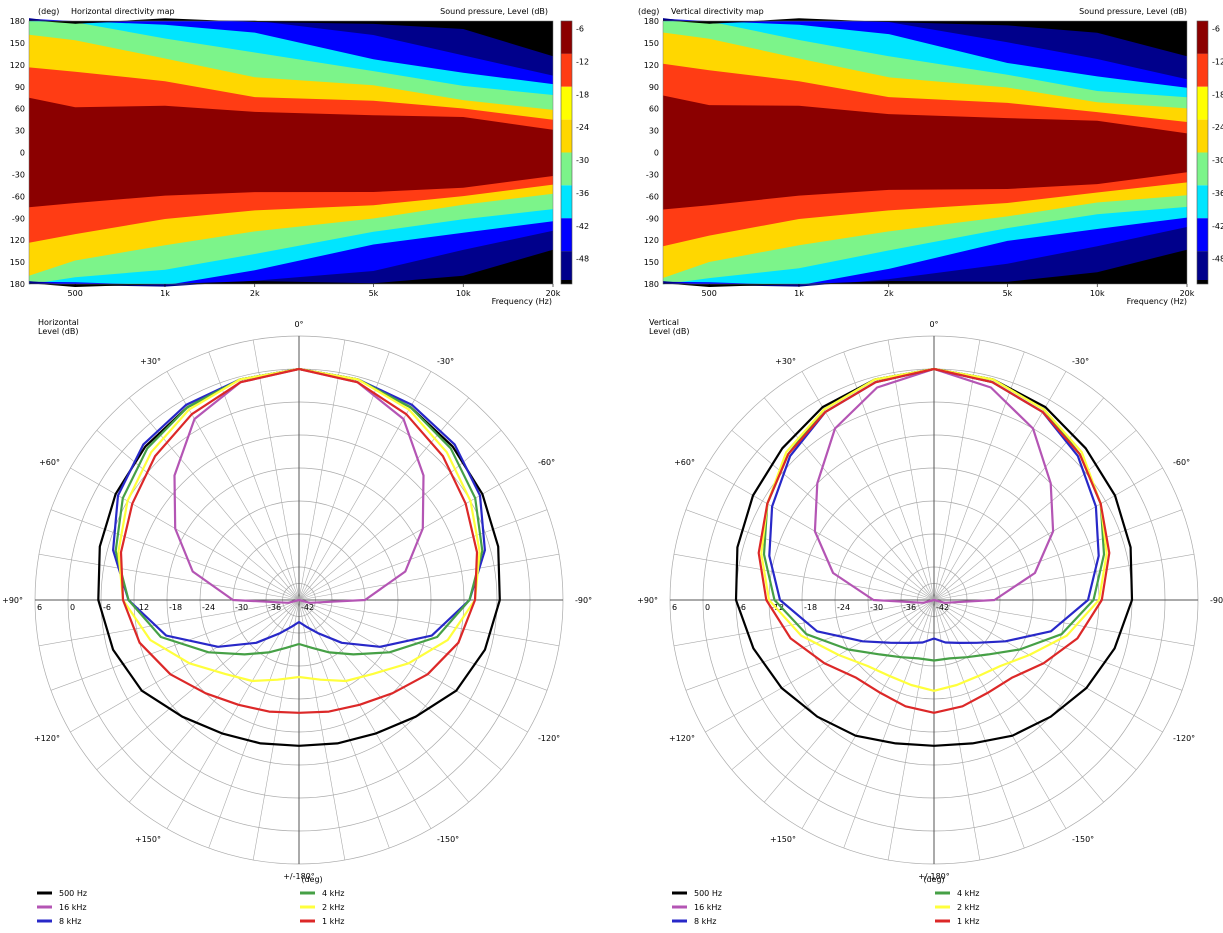 The height and width of the screenshot is (933, 1223). Describe the element at coordinates (1217, 226) in the screenshot. I see `colorbar-tick-label: -42` at that location.